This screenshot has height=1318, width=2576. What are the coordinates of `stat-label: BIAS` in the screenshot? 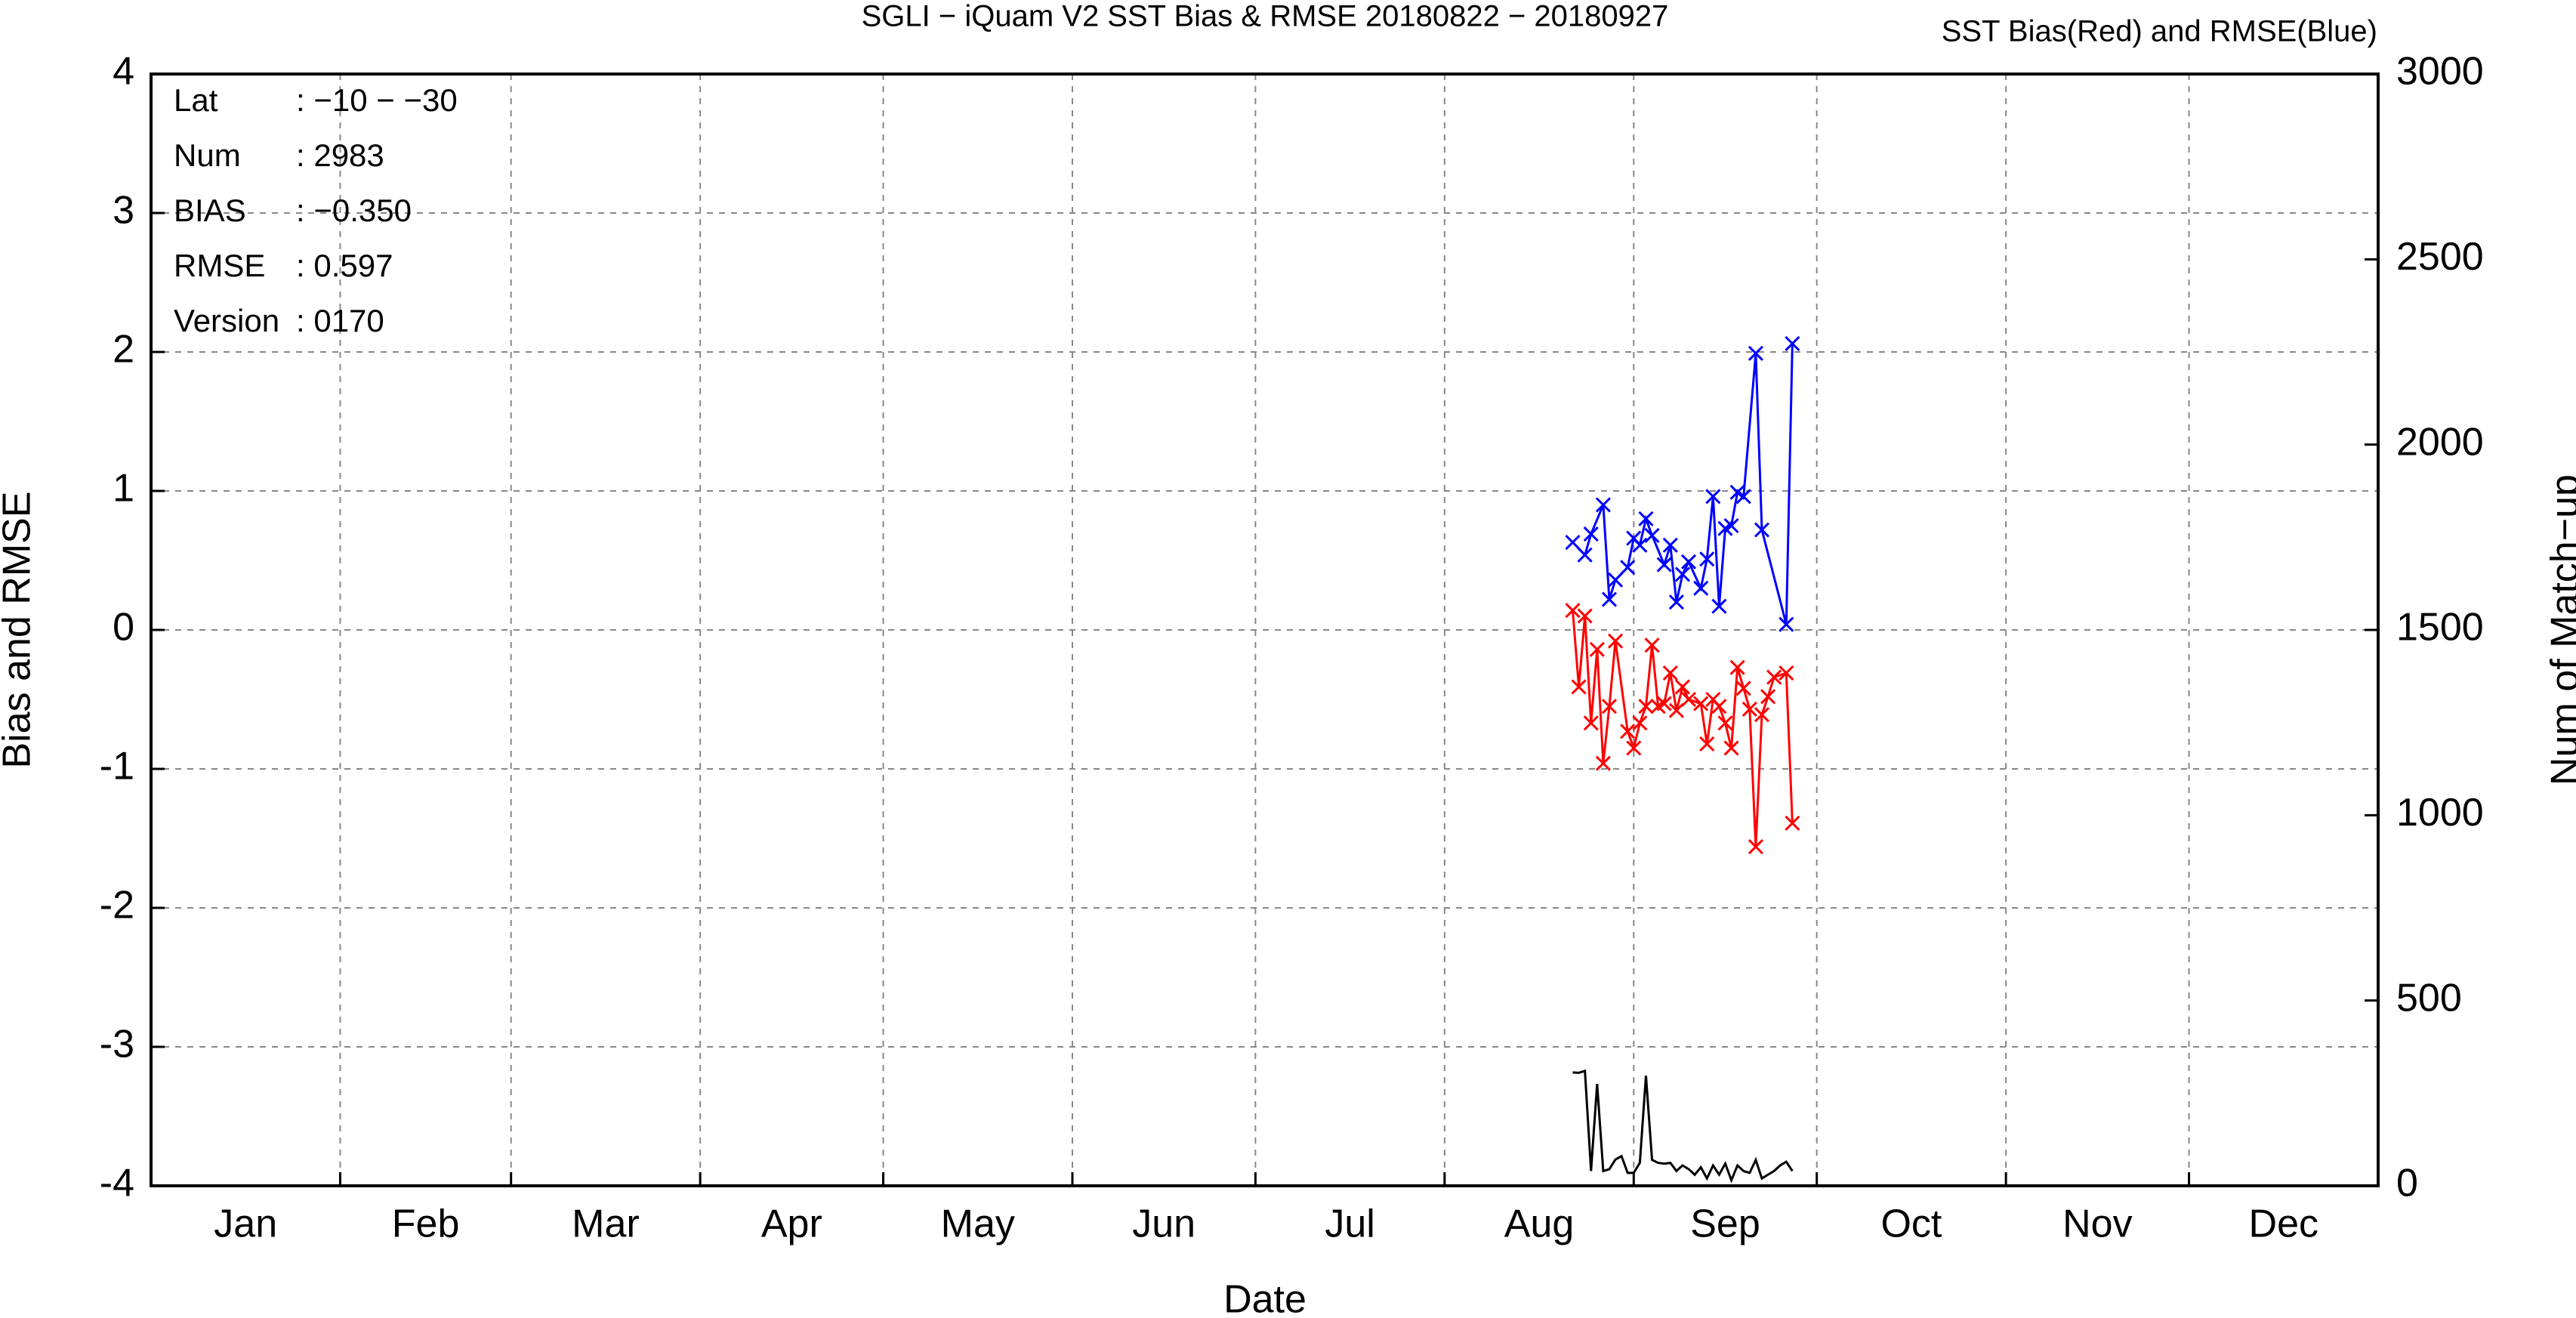 It's located at (210, 210).